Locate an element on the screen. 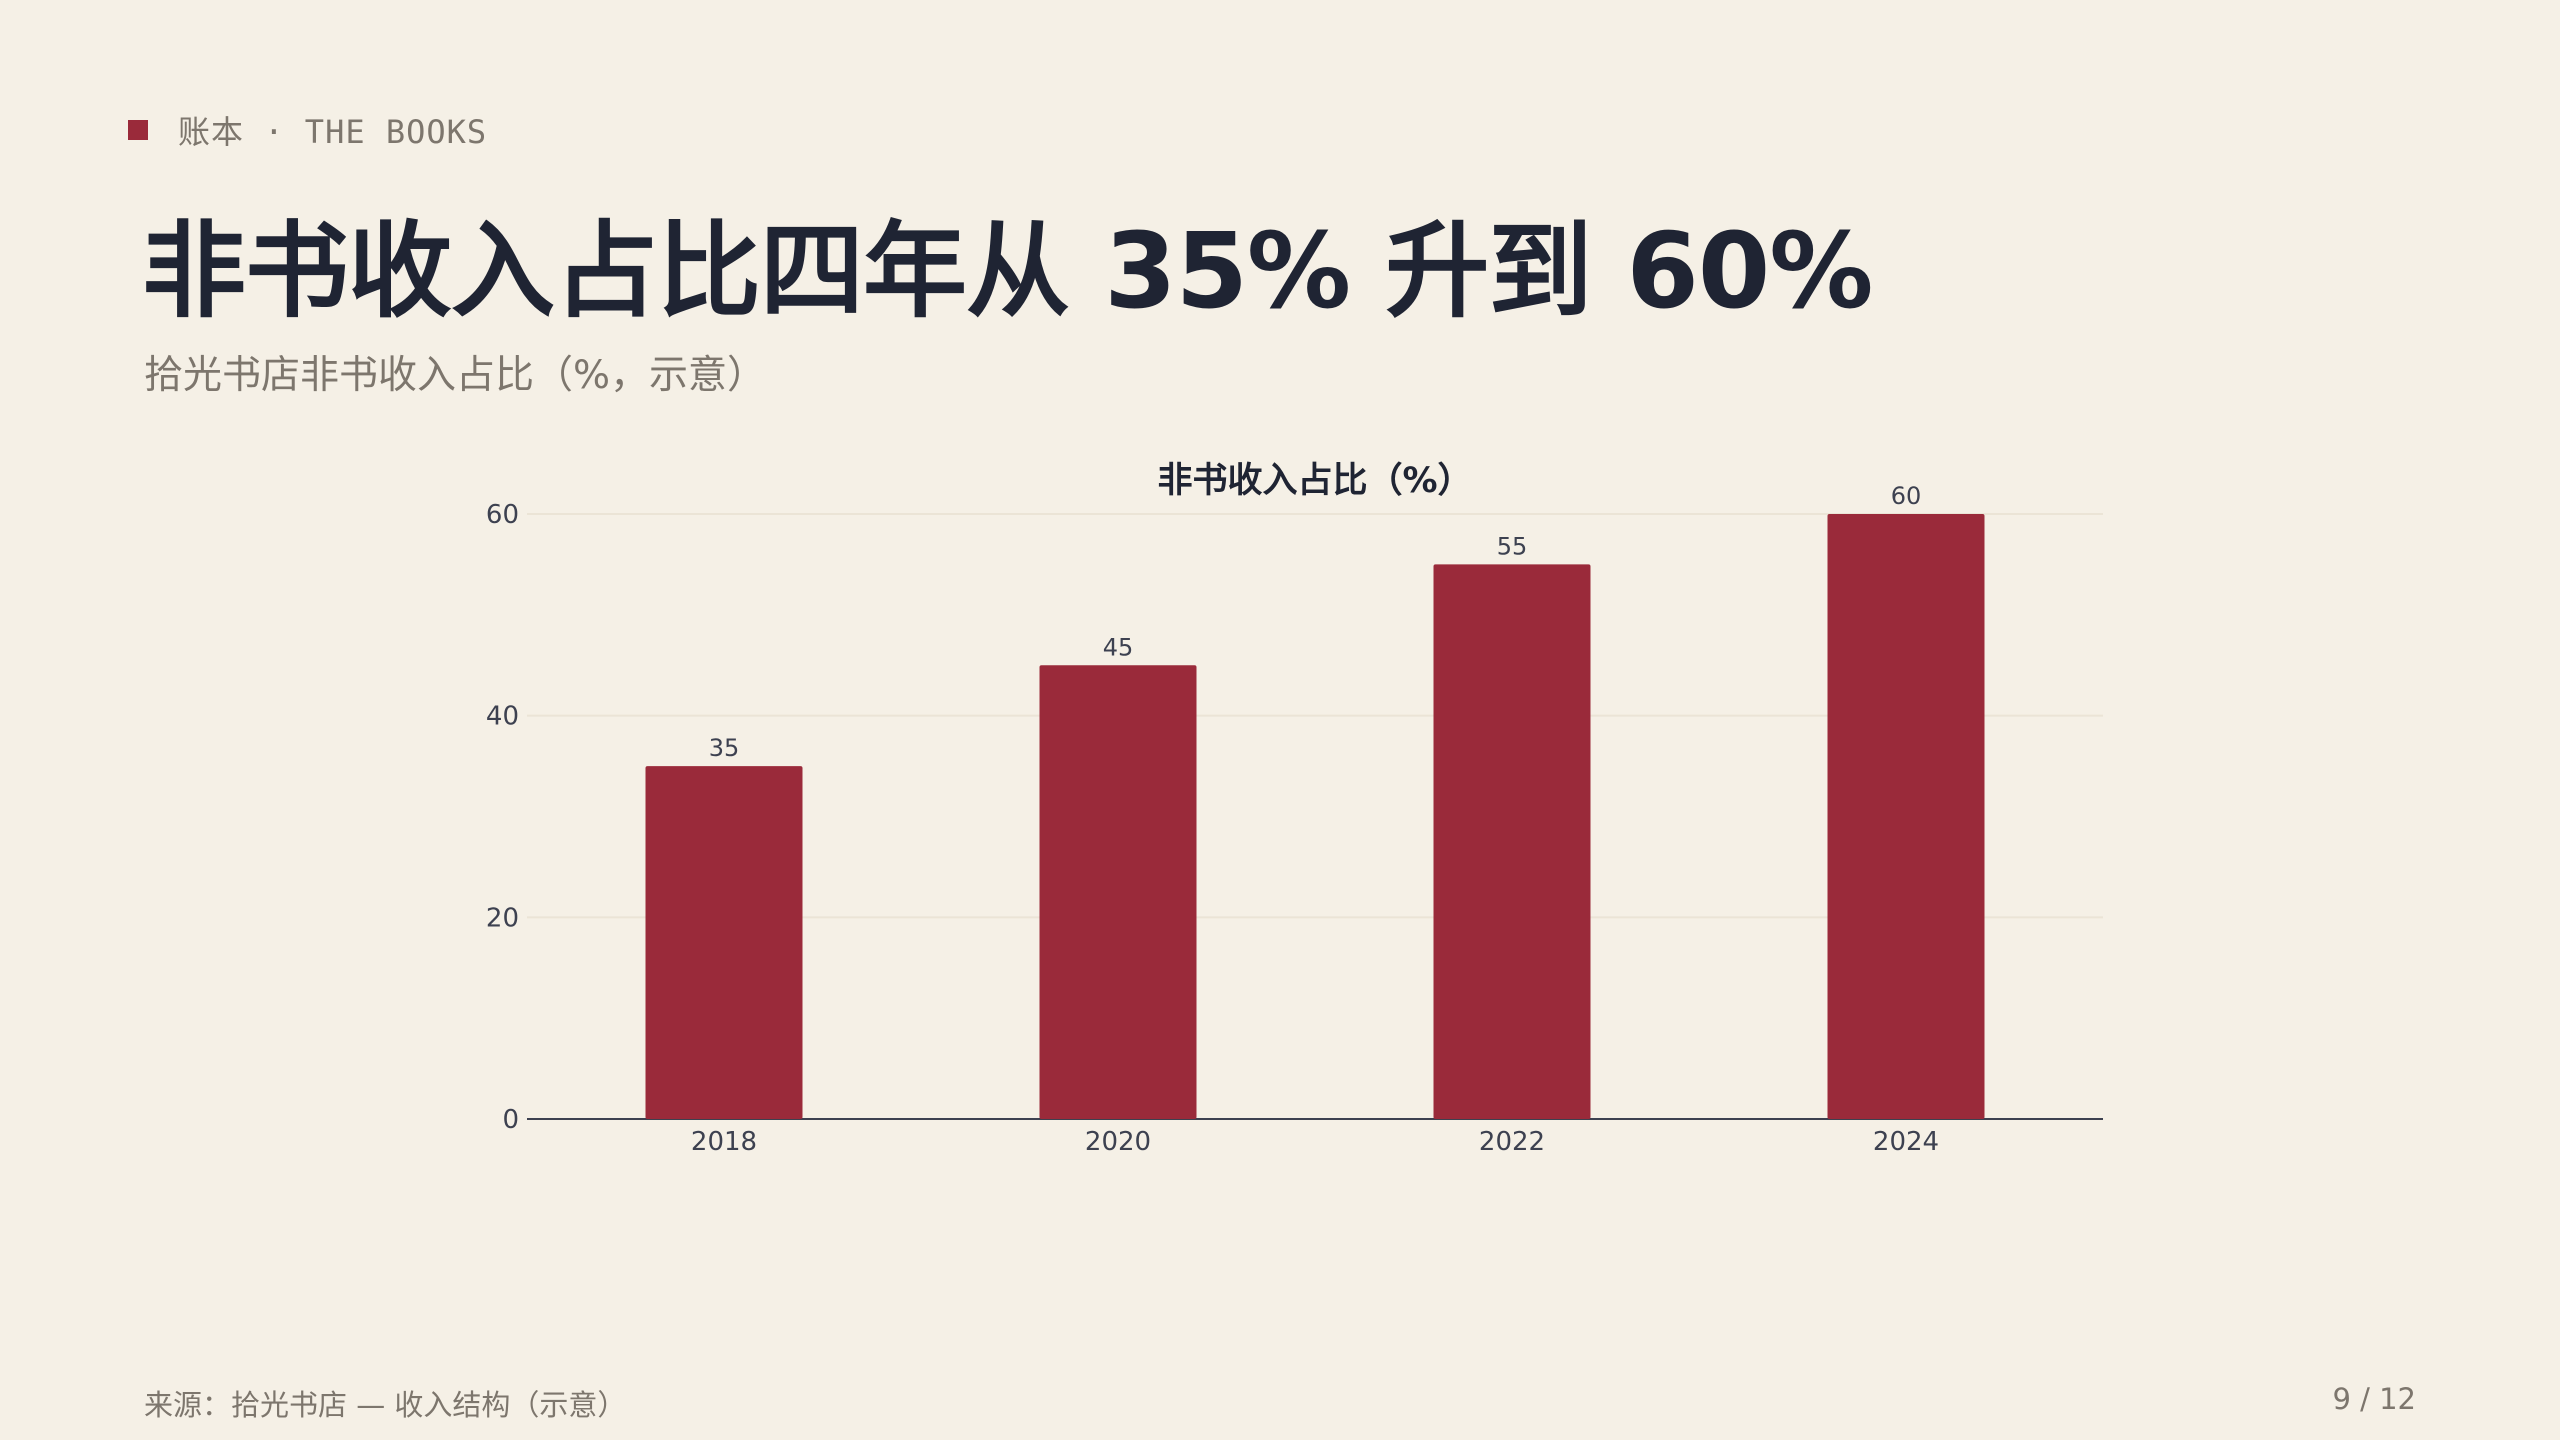 This screenshot has width=2560, height=1440. bar-value-label: 45 is located at coordinates (1118, 647).